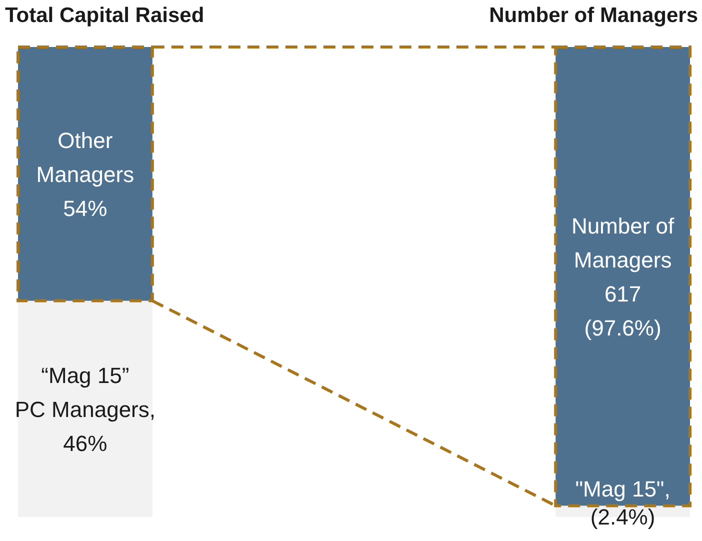 This screenshot has height=541, width=702. I want to click on data-label: “Mag 15” PC Managers, 46%, so click(85, 409).